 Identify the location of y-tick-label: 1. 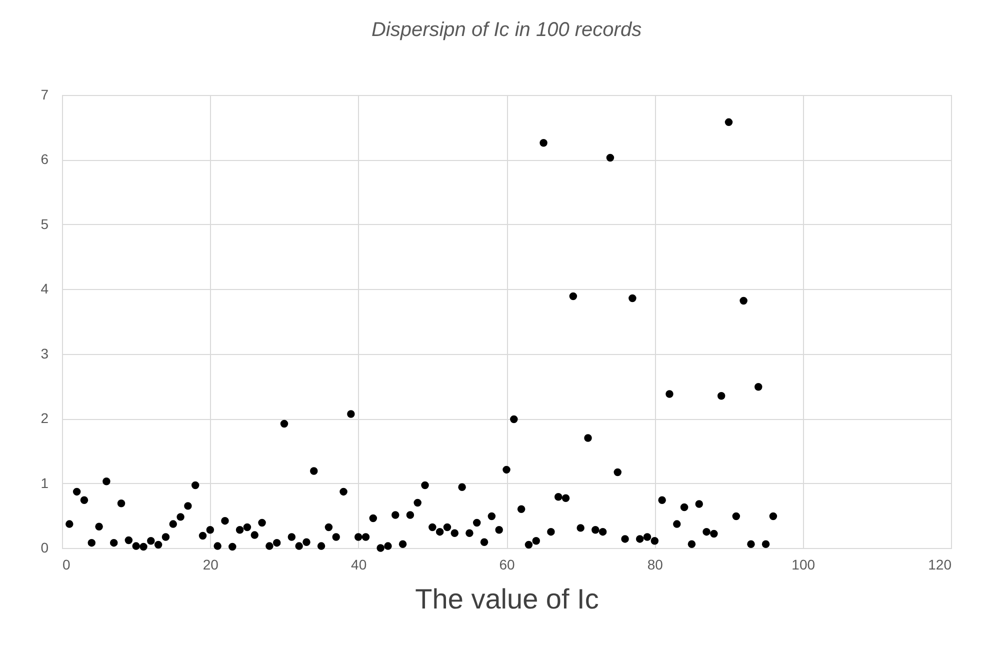
(44, 482).